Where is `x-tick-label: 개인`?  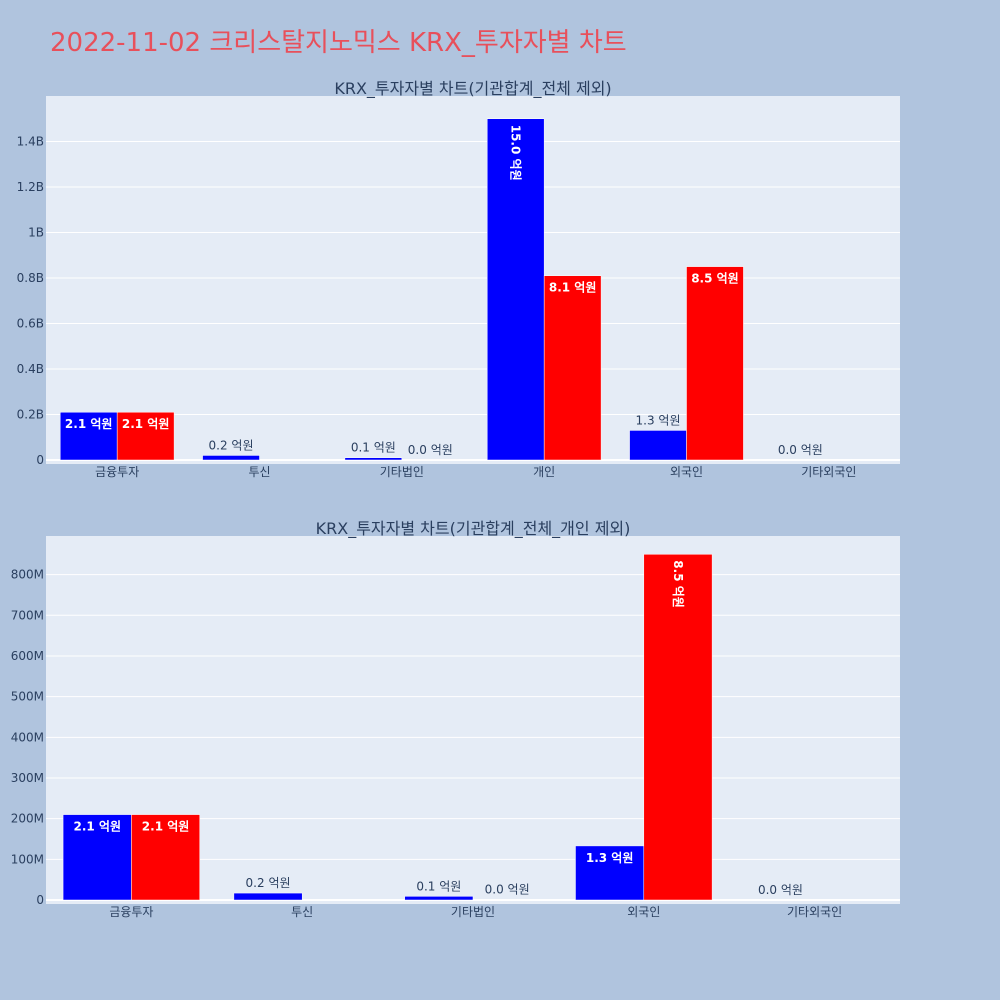
x-tick-label: 개인 is located at coordinates (544, 472).